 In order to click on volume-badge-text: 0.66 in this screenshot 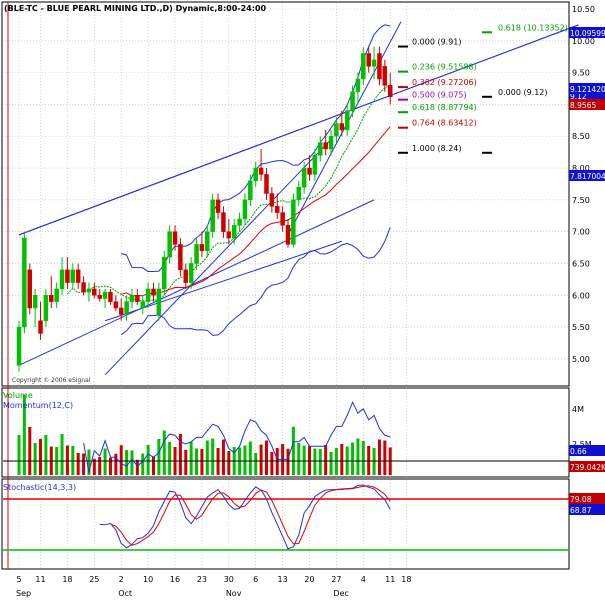, I will do `click(578, 451)`.